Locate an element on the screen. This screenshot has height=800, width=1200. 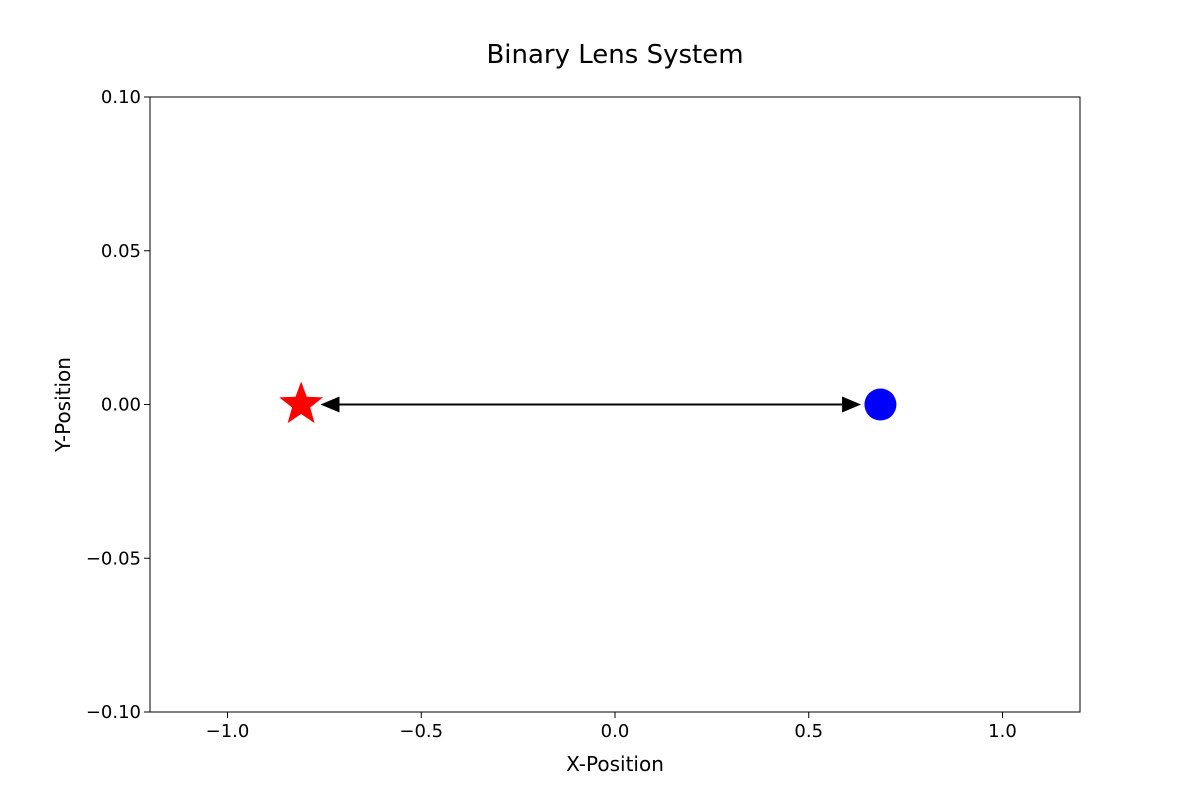
data-marks is located at coordinates (588, 402).